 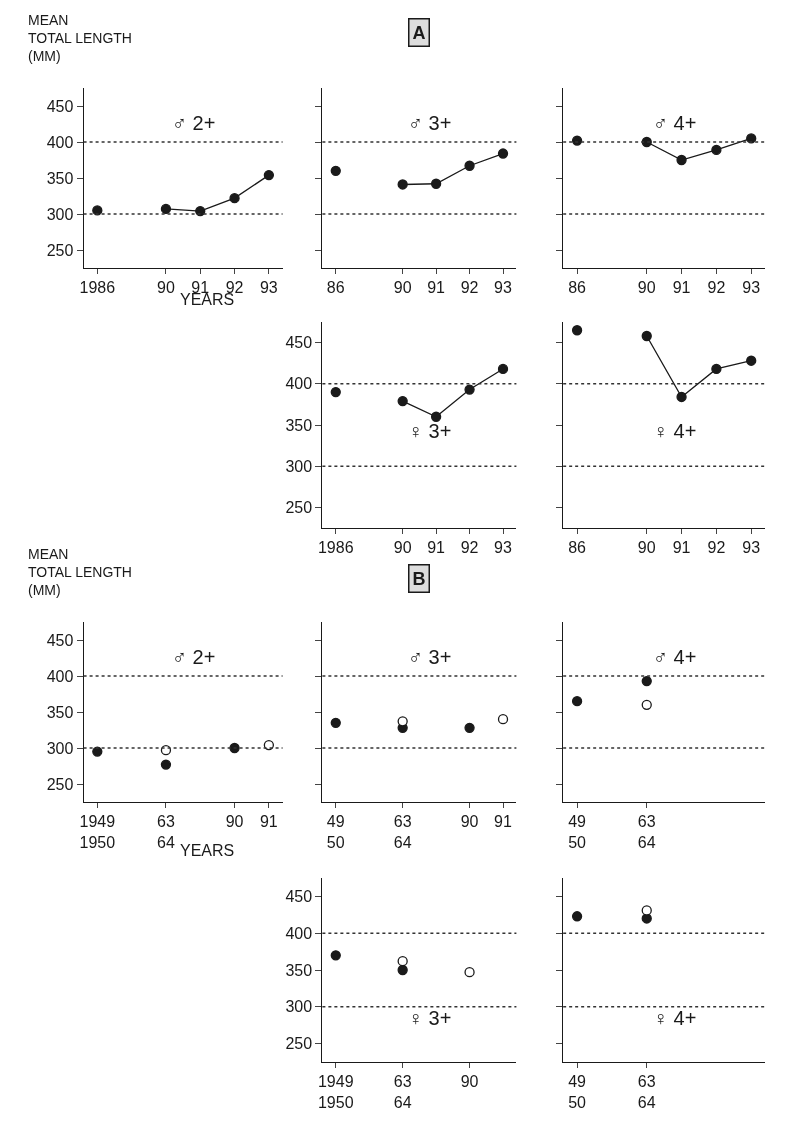 What do you see at coordinates (207, 850) in the screenshot?
I see `x-axis-title: YEARS` at bounding box center [207, 850].